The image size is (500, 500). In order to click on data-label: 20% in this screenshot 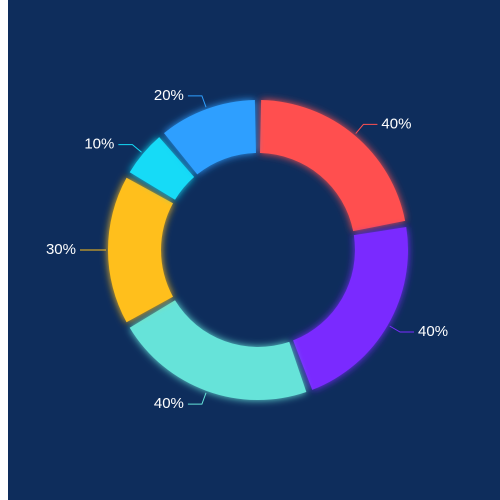, I will do `click(169, 95)`.